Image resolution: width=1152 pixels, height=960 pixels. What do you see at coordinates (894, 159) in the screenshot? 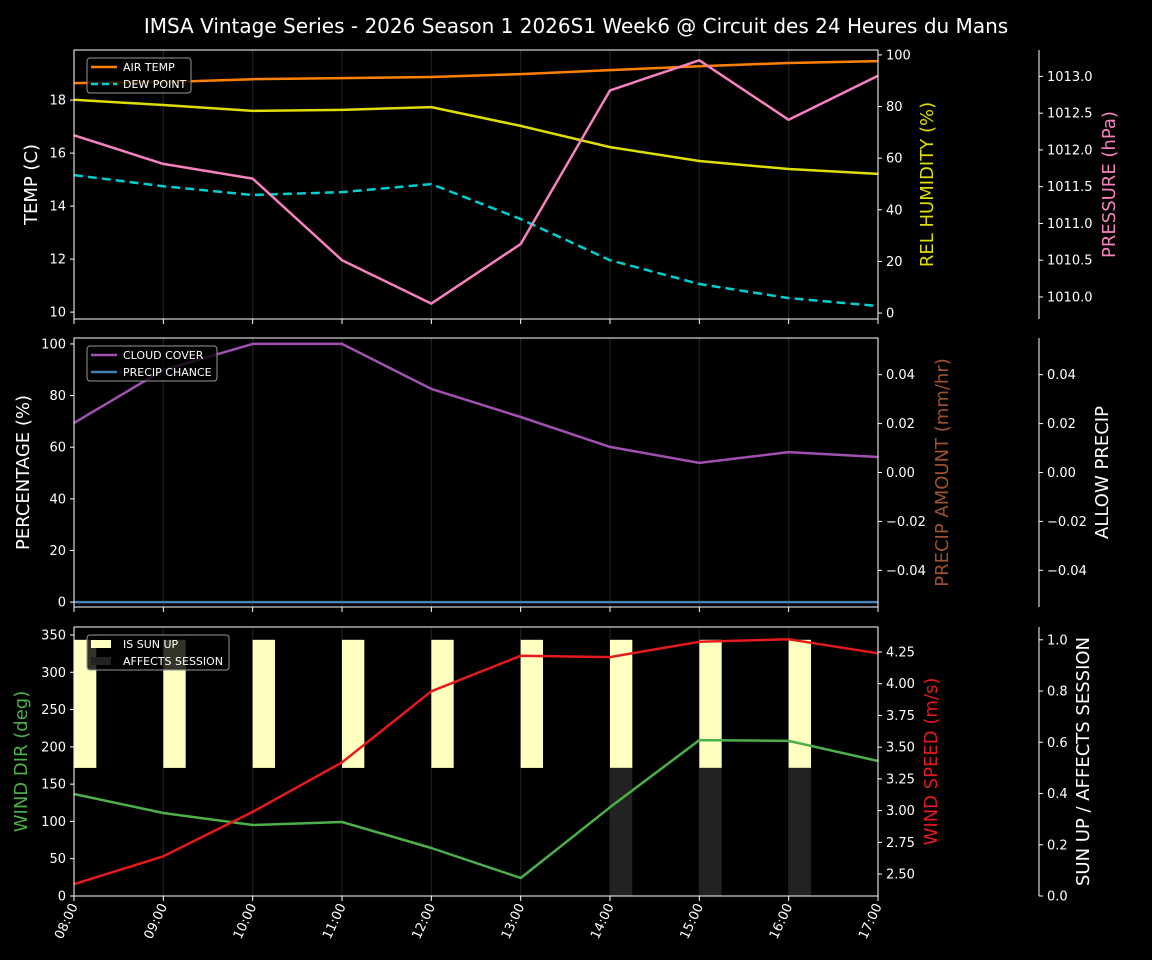
I see `right-tick-label: 60` at bounding box center [894, 159].